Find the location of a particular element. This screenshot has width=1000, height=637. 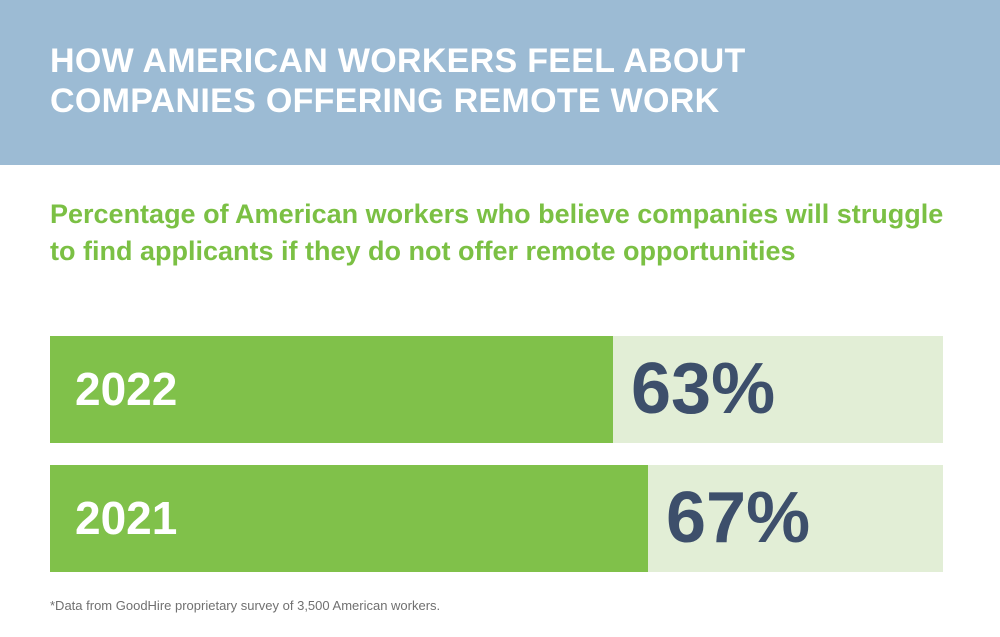

bar-value-label: 63% is located at coordinates (703, 389).